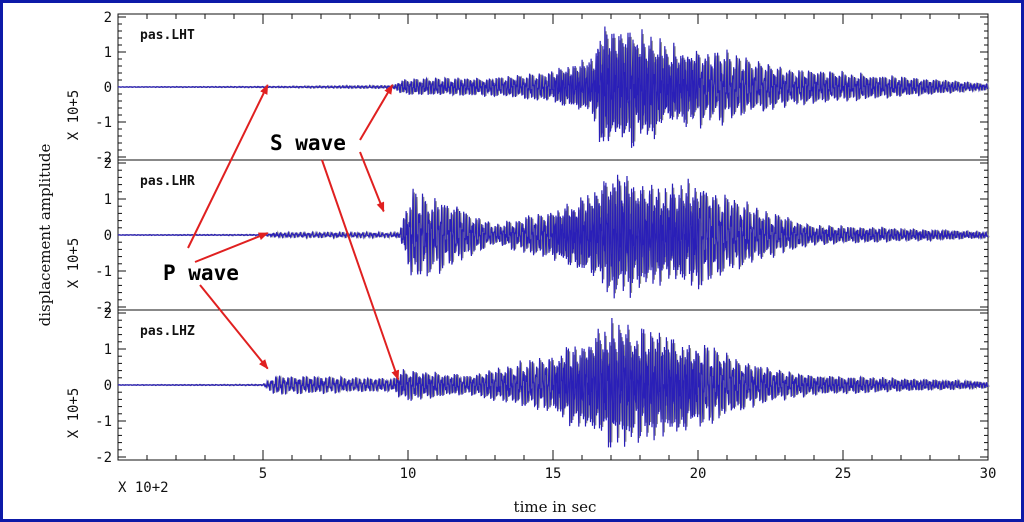 The image size is (1024, 522). Describe the element at coordinates (167, 181) in the screenshot. I see `panel-name-label: pas.LHR` at that location.